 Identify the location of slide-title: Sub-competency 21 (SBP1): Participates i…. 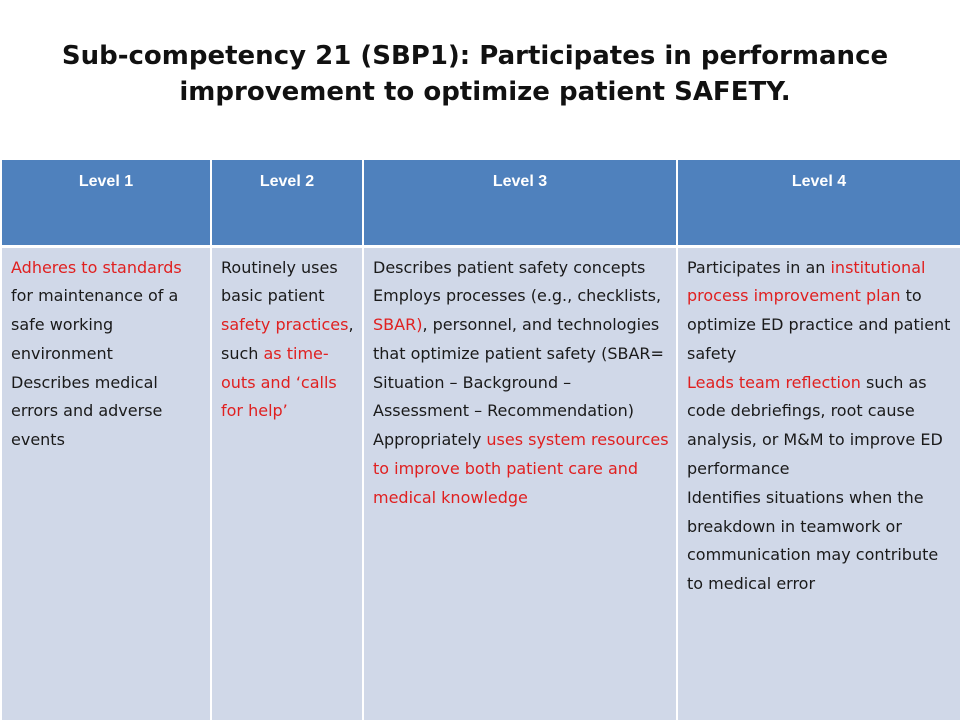
(480, 74).